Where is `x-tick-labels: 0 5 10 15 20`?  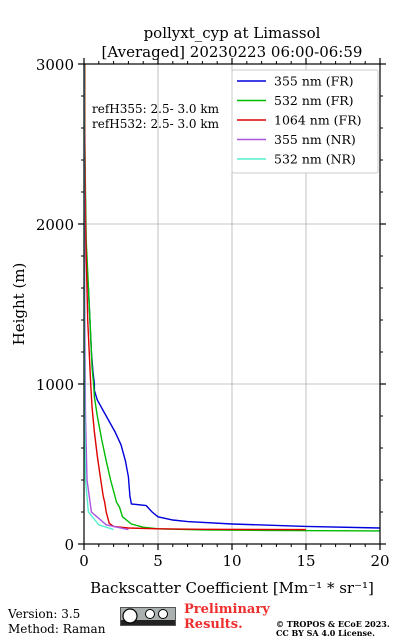 x-tick-labels: 0 5 10 15 20 is located at coordinates (234, 561).